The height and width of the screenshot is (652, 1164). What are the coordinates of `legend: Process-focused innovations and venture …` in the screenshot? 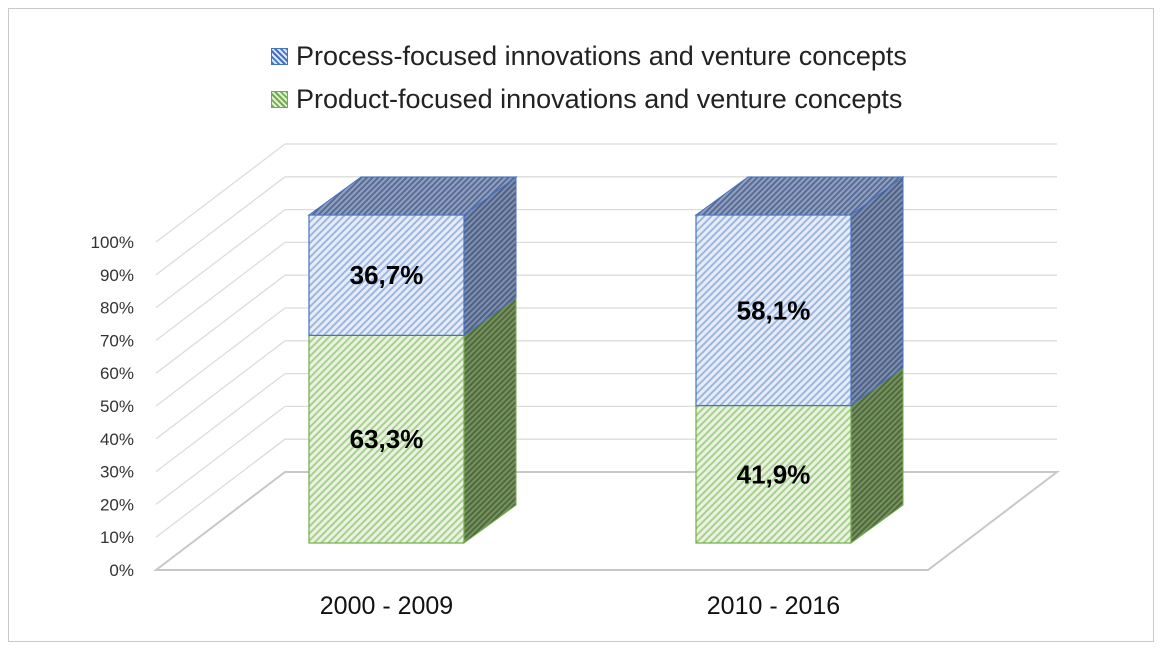 It's located at (589, 78).